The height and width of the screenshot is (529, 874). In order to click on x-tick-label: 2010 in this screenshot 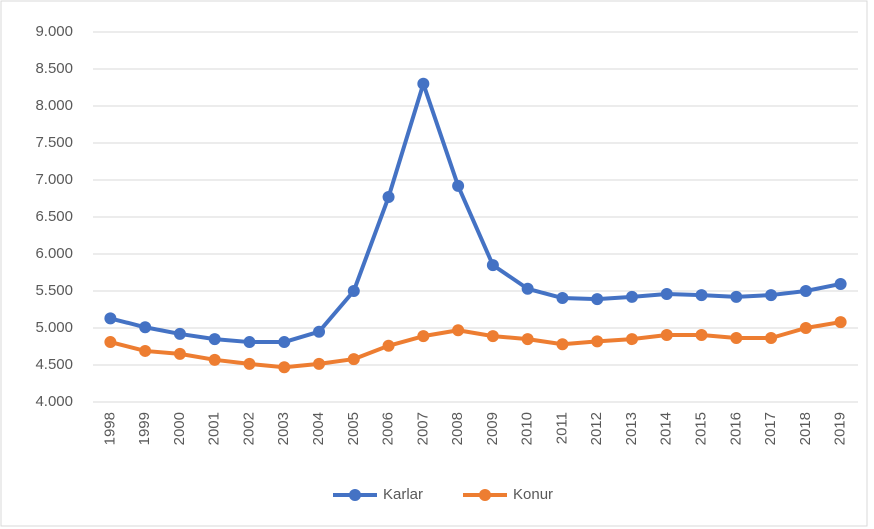, I will do `click(527, 428)`.